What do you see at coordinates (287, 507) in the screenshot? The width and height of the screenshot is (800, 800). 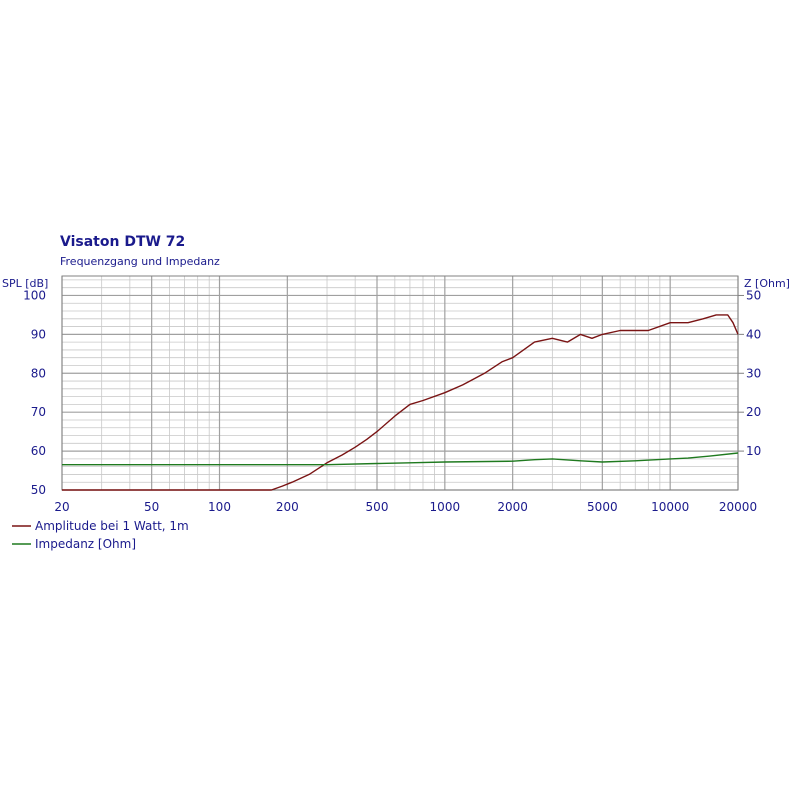 I see `x-tick-label: 200` at bounding box center [287, 507].